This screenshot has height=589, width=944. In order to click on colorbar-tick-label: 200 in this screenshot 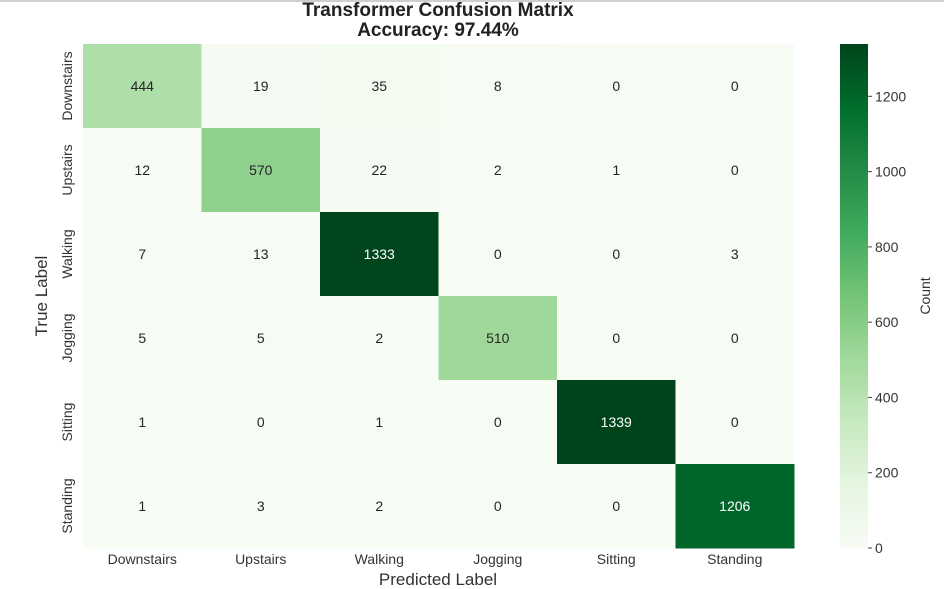, I will do `click(887, 473)`.